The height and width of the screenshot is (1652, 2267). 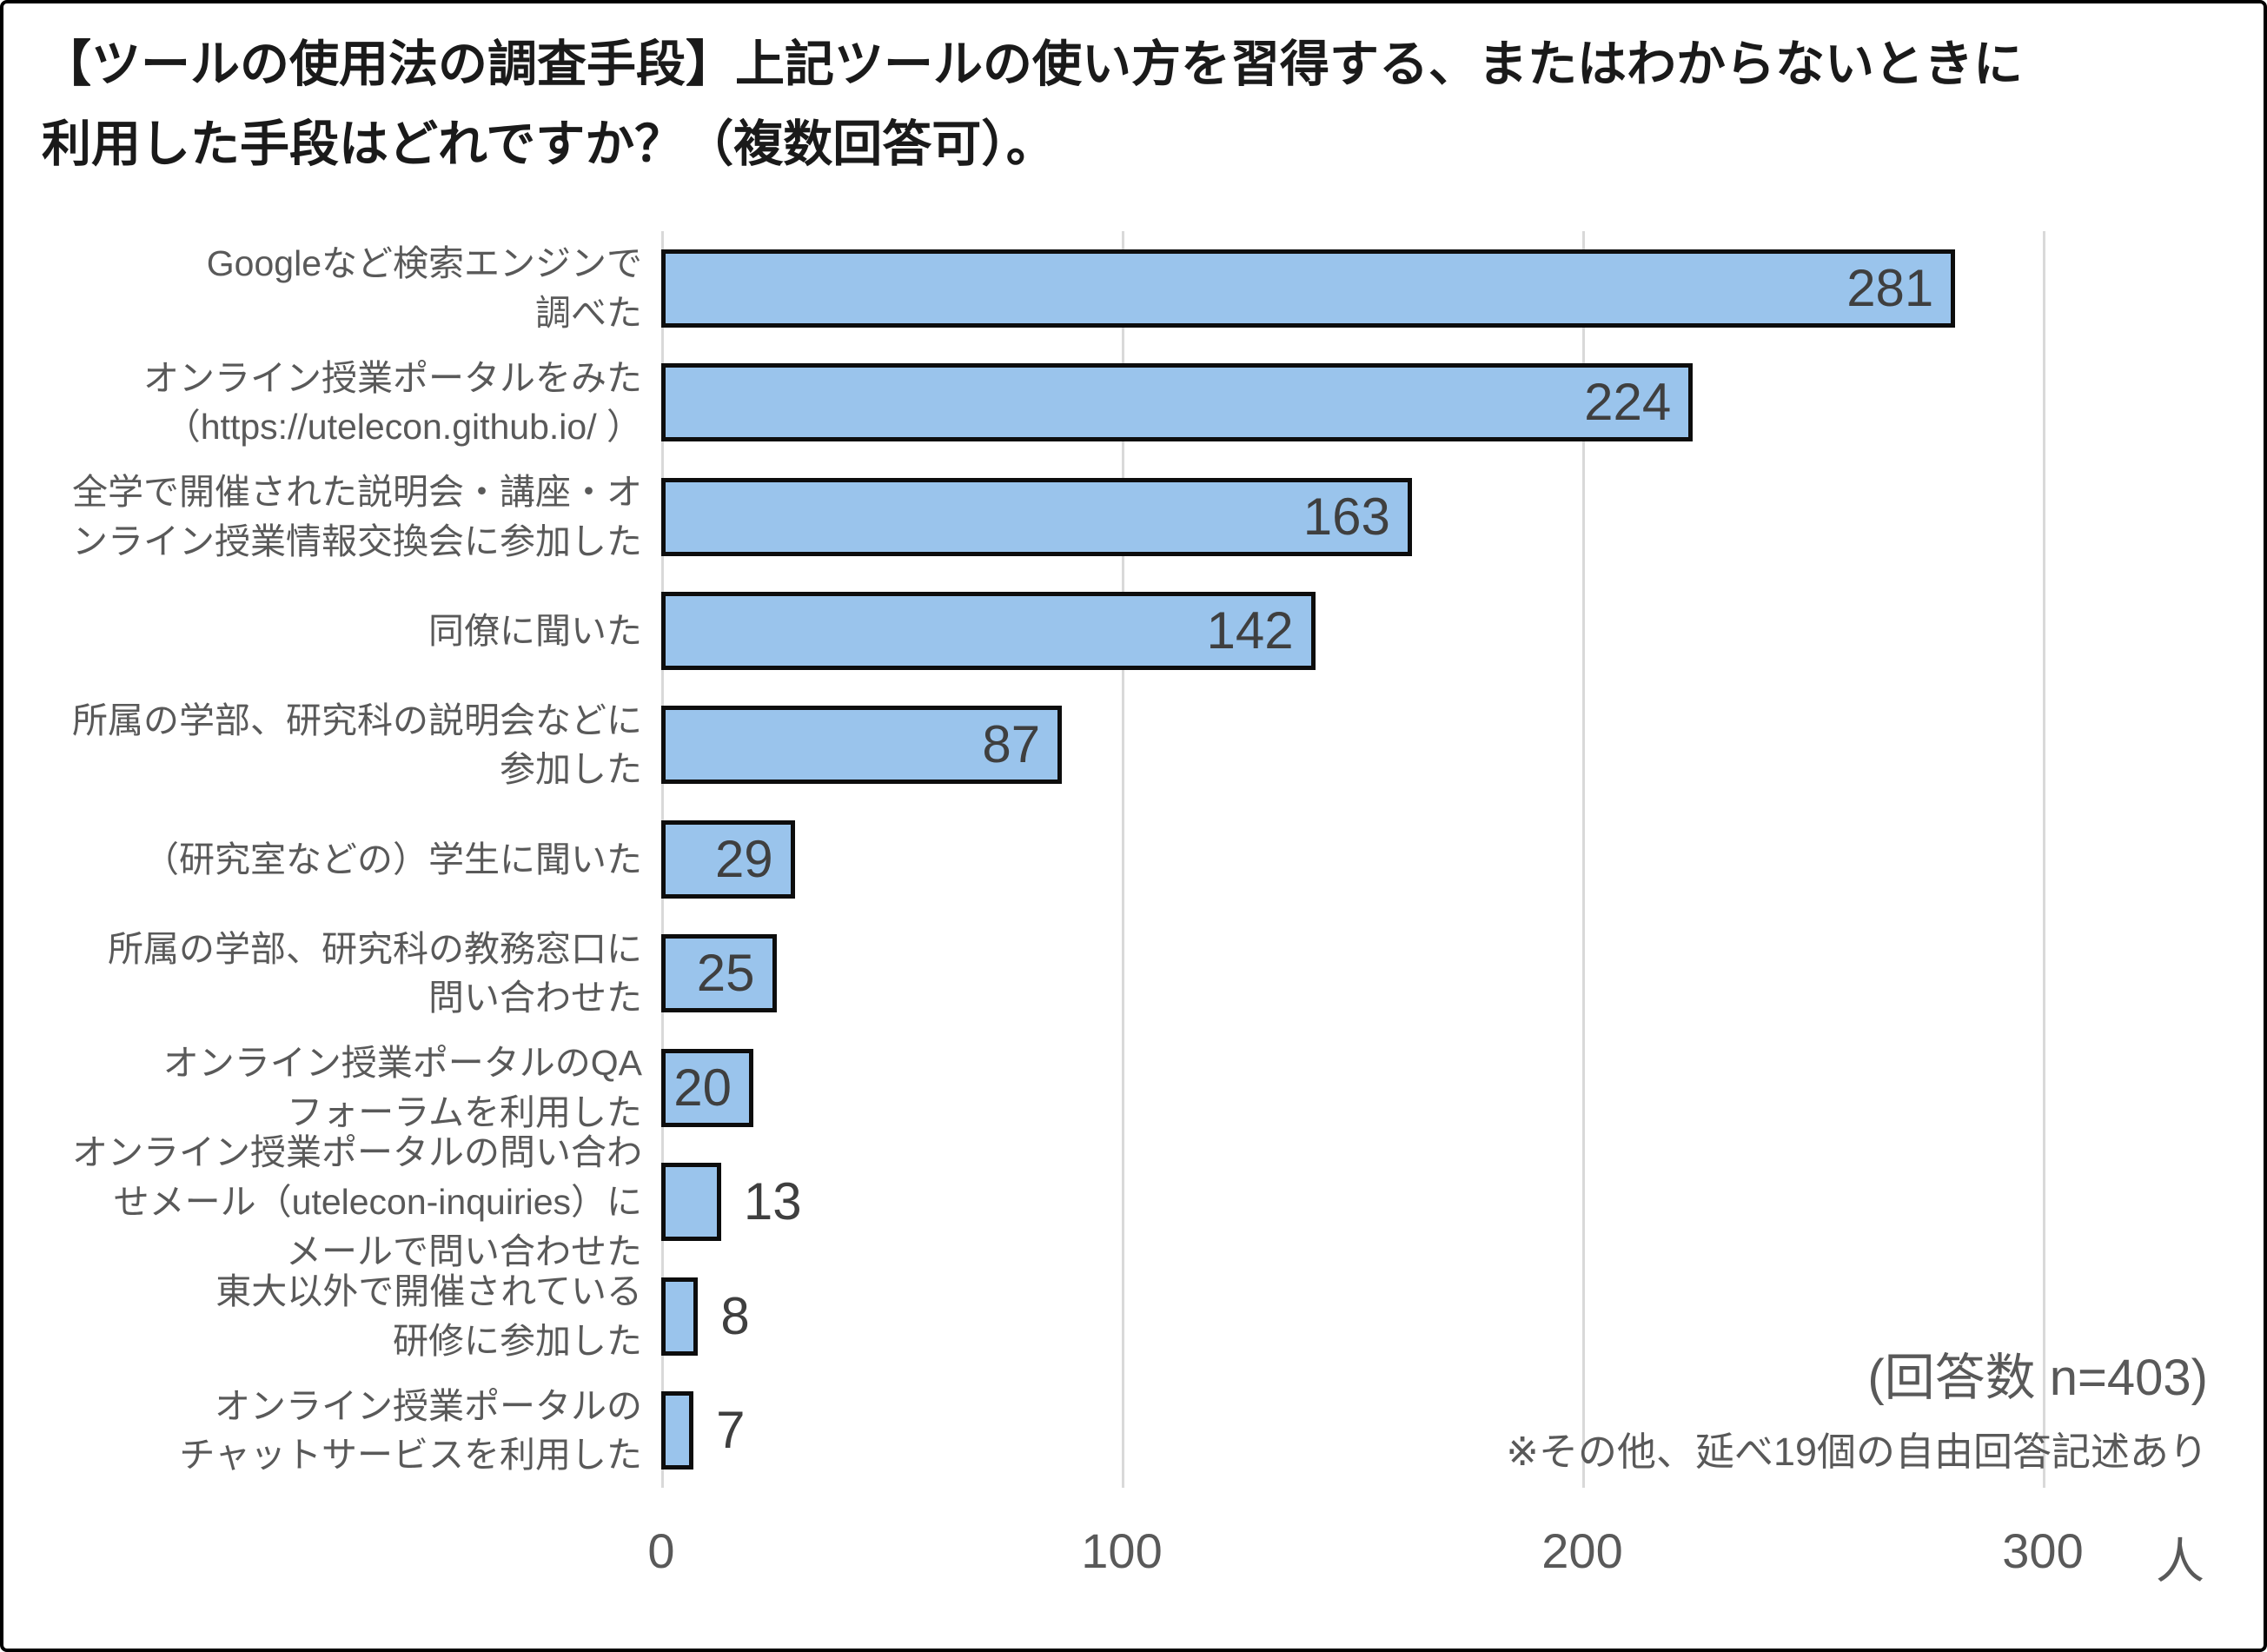 I want to click on bar-row: 東大以外で開催されている 研修に参加した 8, so click(x=1133, y=1316).